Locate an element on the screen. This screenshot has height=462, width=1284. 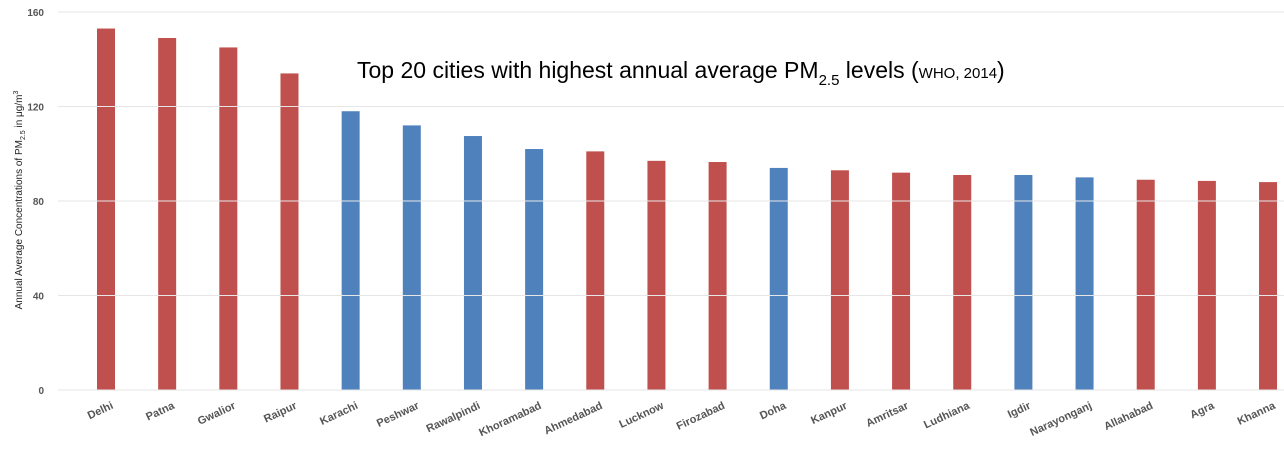
y-tick-label: 120 is located at coordinates (35, 108).